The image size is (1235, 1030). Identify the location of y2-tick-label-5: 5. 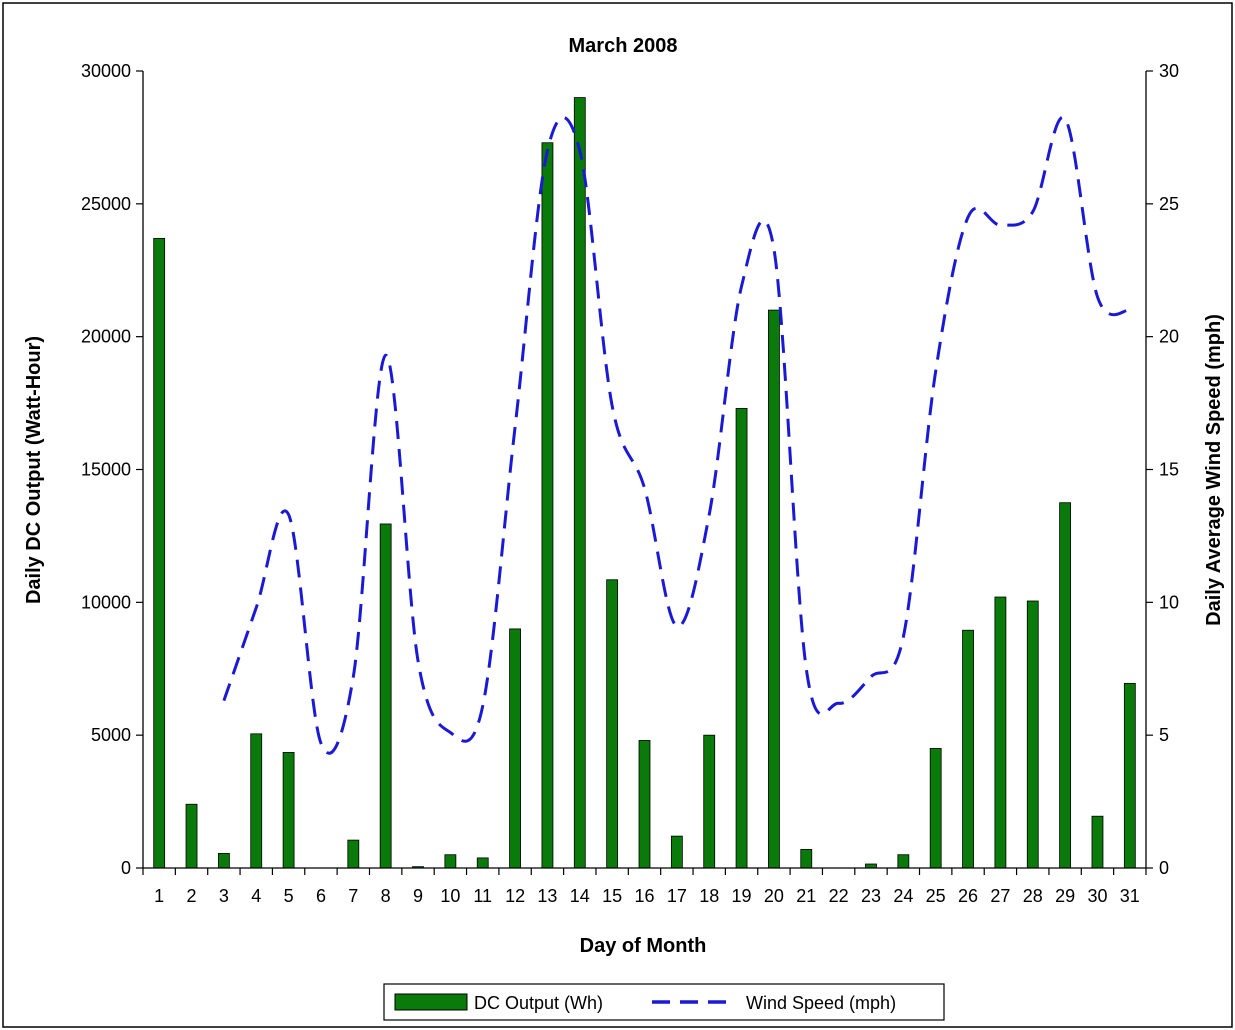
(1164, 735).